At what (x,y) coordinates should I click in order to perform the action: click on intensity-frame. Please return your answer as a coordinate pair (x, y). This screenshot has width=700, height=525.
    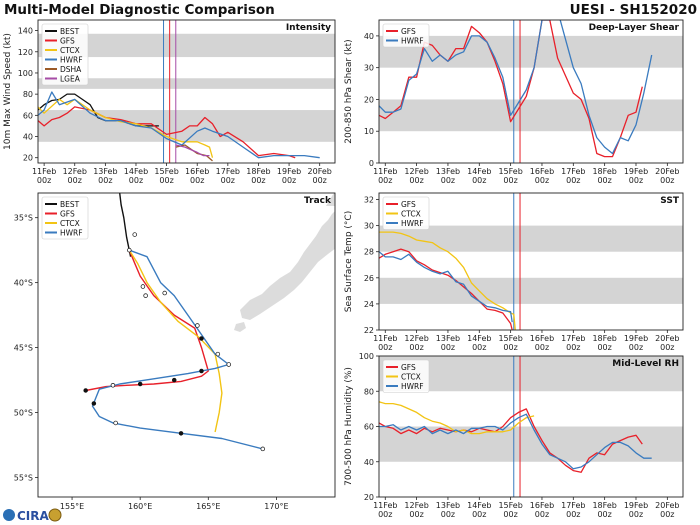
    Looking at the image, I should click on (186, 91).